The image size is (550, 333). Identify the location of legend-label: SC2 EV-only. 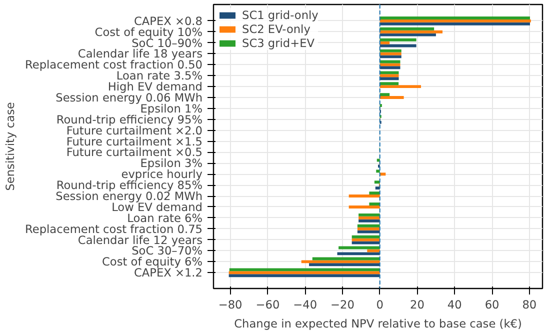
(276, 29).